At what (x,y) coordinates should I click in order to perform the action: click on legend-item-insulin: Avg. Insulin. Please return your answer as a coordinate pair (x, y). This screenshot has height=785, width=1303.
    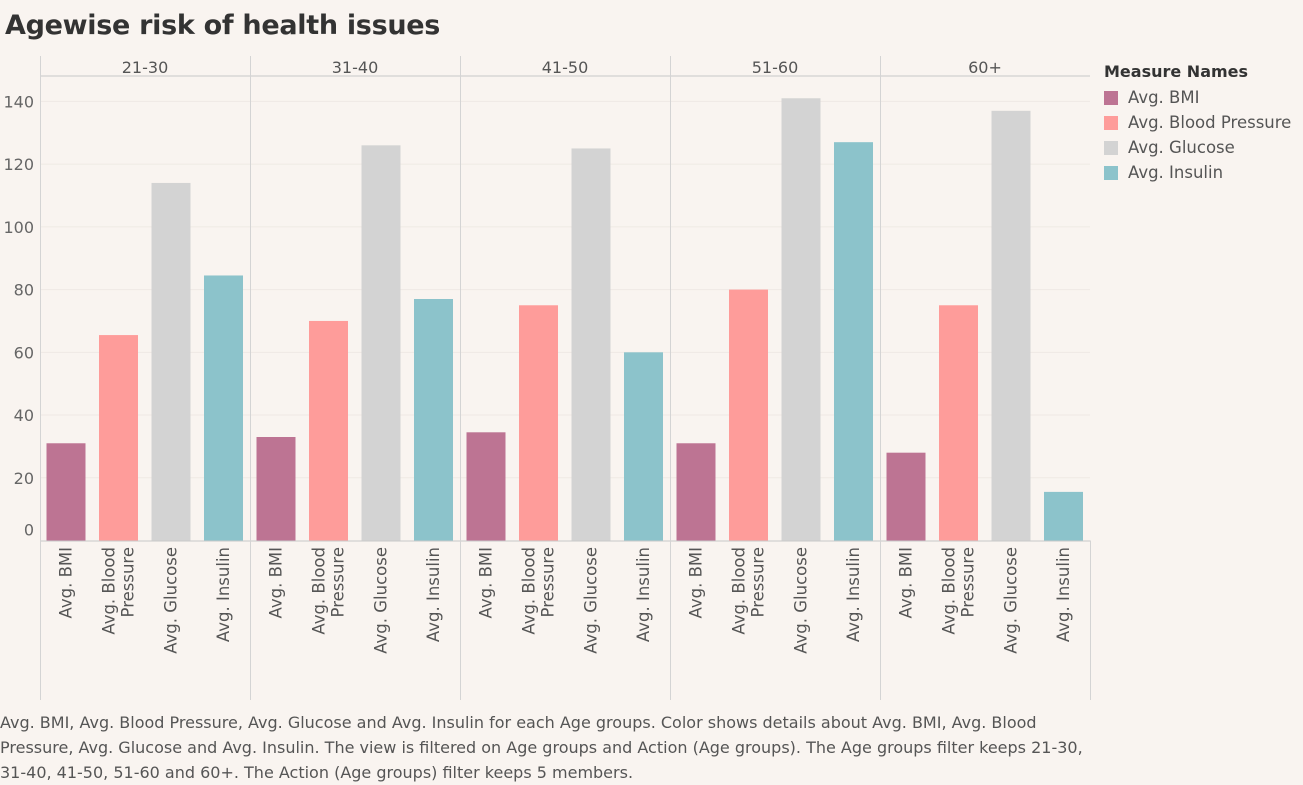
    Looking at the image, I should click on (1197, 172).